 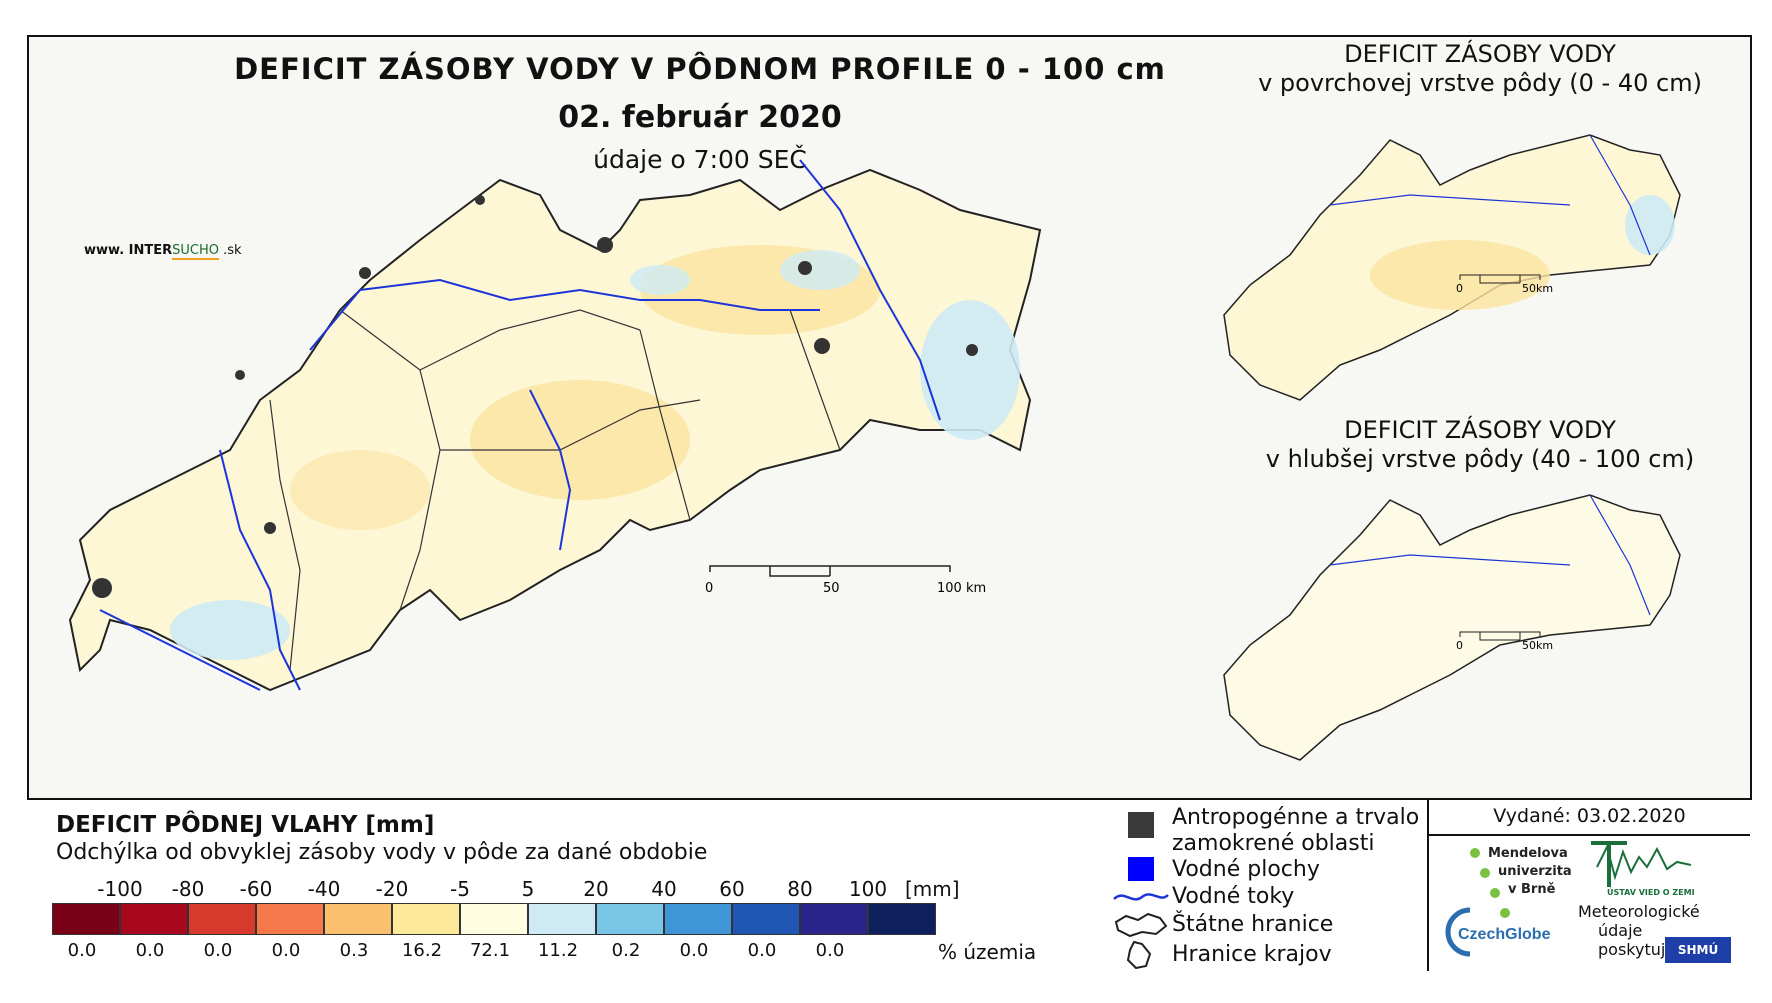 I want to click on czechglobe-text: CzechGlobe, so click(x=1504, y=934).